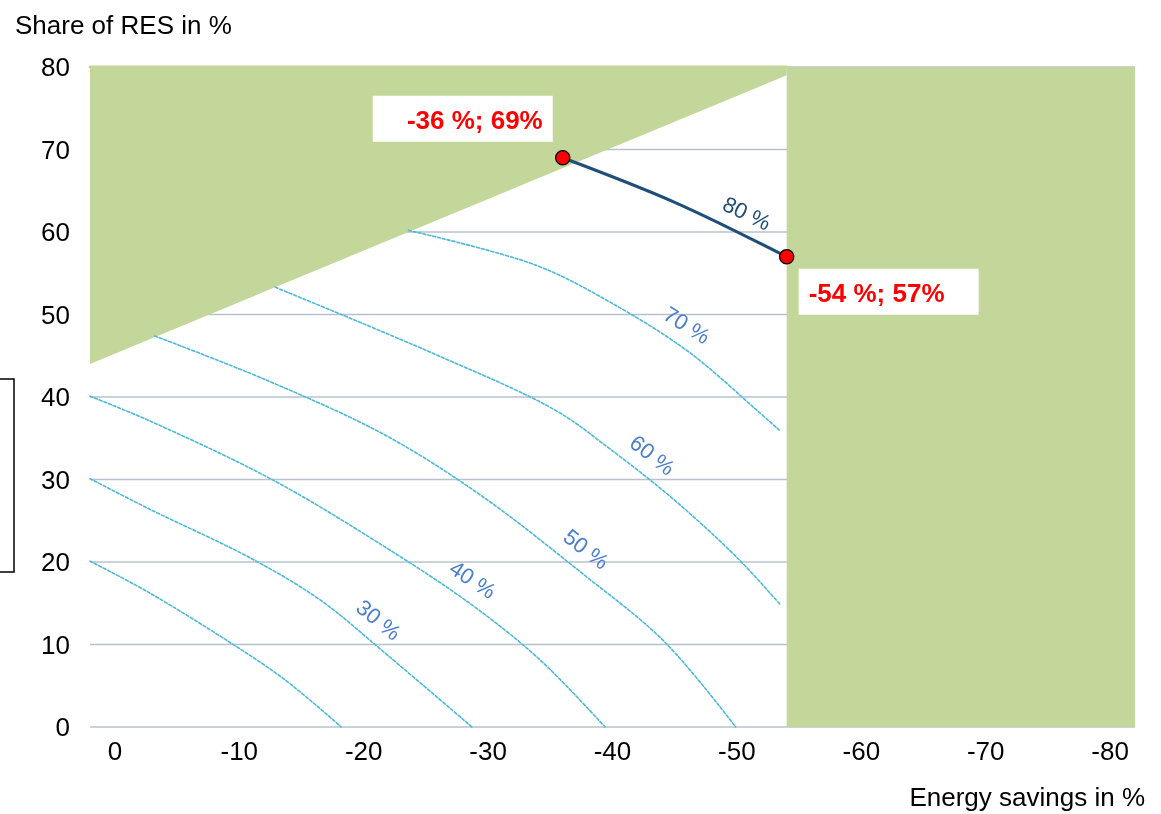  I want to click on y-tick-label: 40, so click(55, 397).